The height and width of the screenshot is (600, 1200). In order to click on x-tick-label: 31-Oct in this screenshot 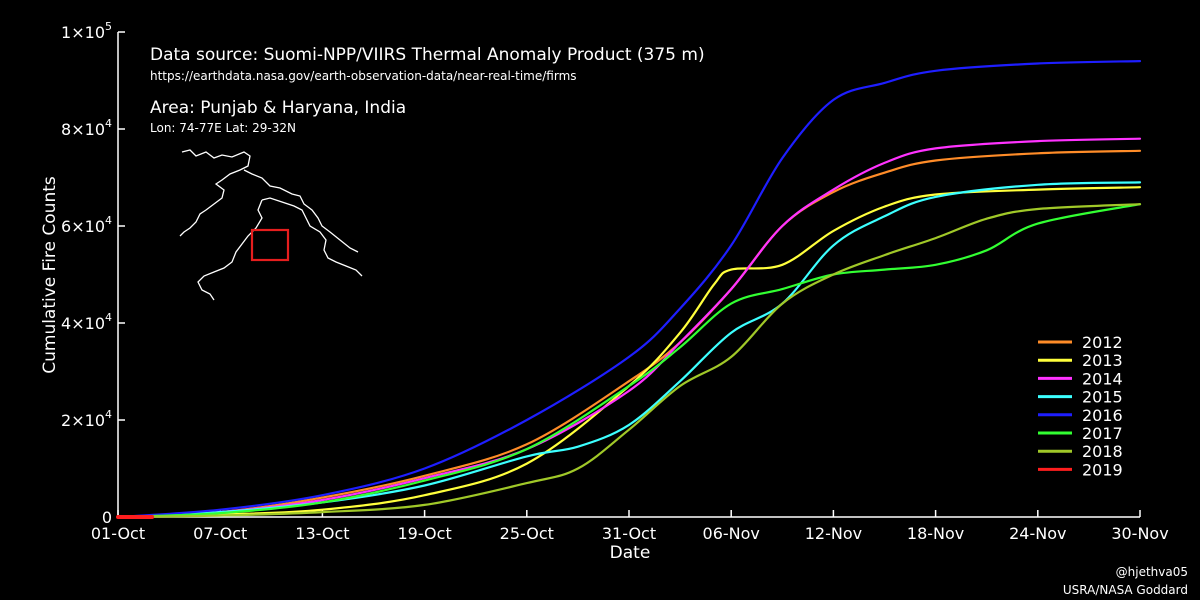, I will do `click(629, 533)`.